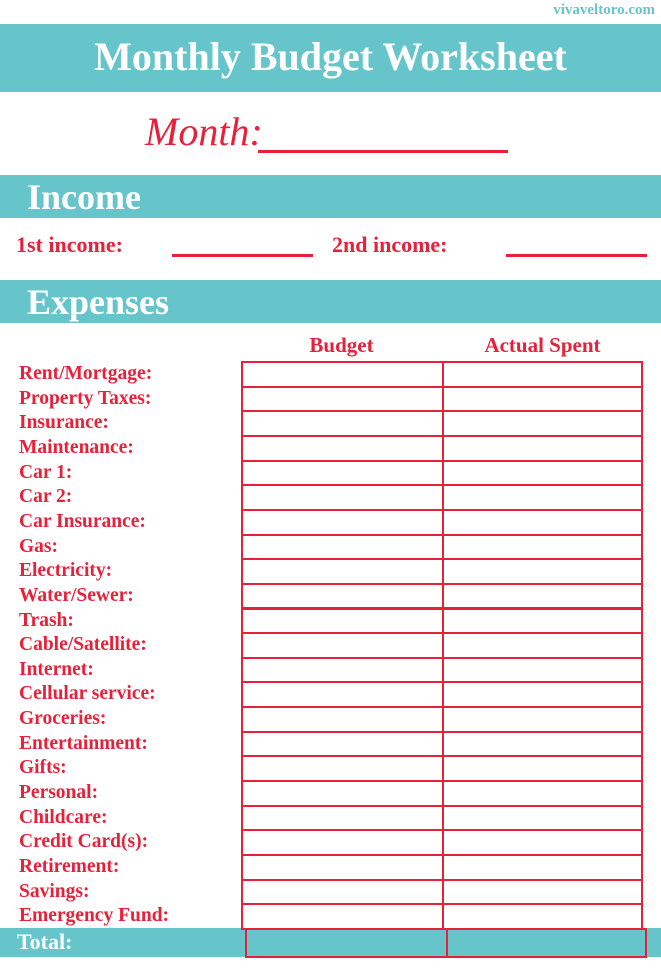 This screenshot has height=970, width=661. What do you see at coordinates (76, 595) in the screenshot?
I see `expense-label: Water/Sewer:` at bounding box center [76, 595].